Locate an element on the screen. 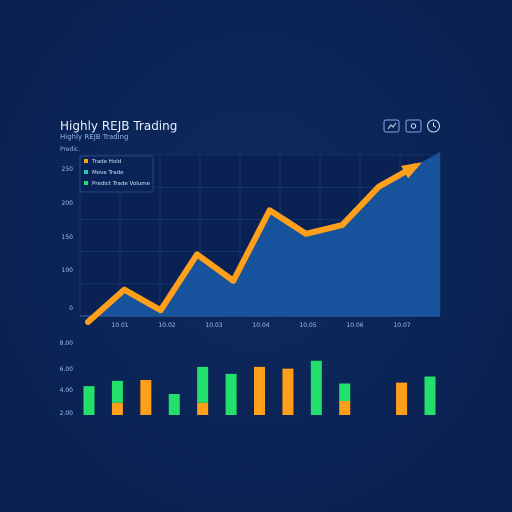 The image size is (512, 512). x-tick-label: 10.05 is located at coordinates (307, 325).